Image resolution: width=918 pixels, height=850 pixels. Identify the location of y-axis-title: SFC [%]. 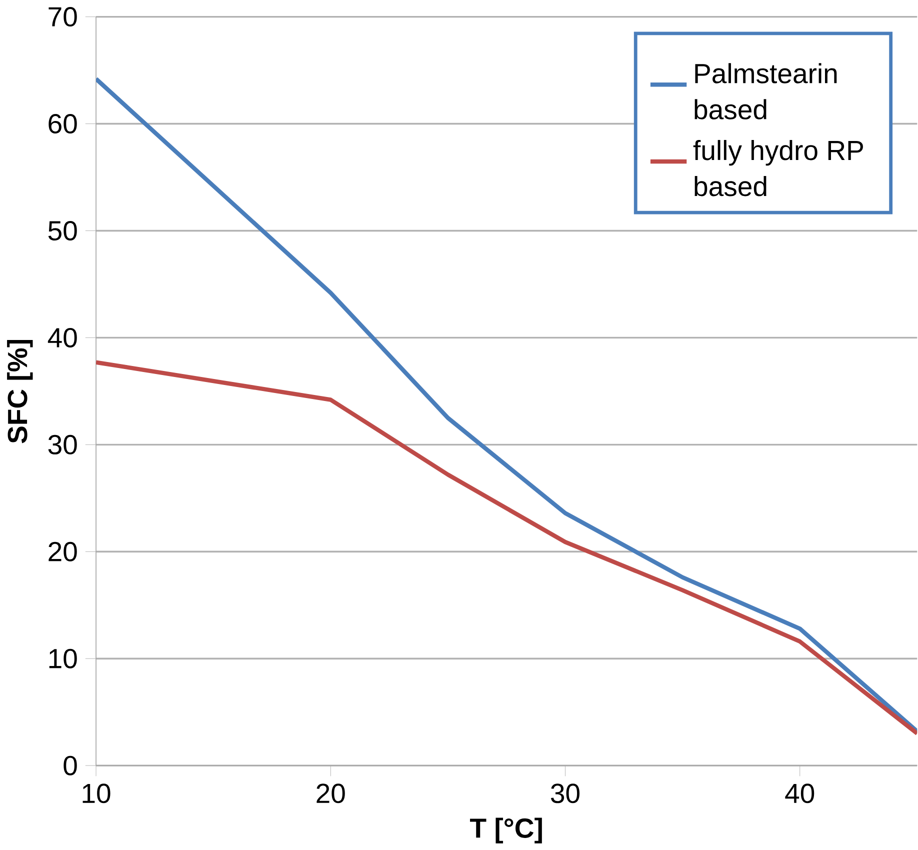
(20, 391).